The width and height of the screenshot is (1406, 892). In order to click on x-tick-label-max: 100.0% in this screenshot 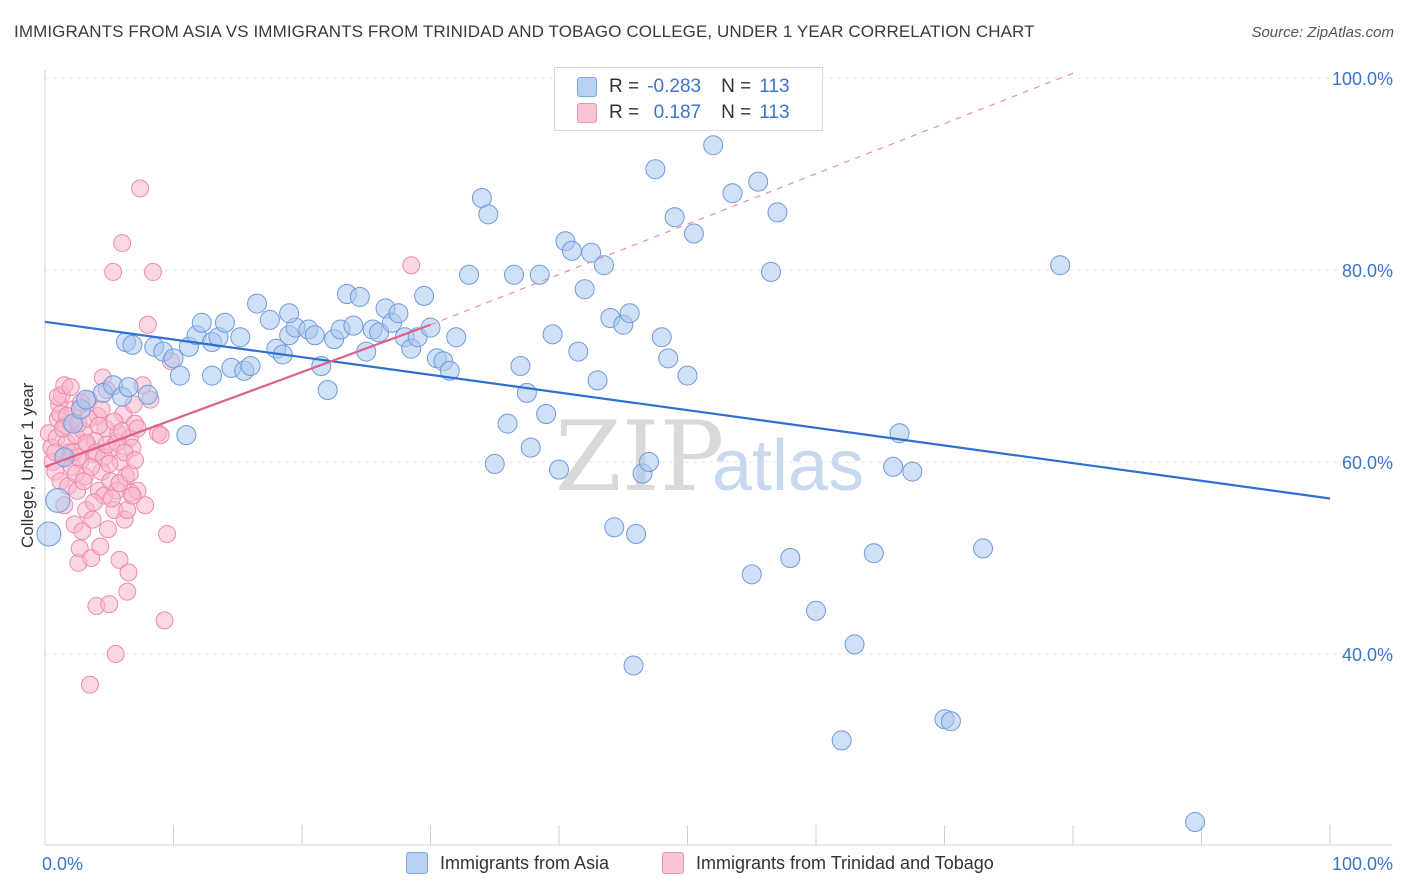, I will do `click(1362, 864)`.